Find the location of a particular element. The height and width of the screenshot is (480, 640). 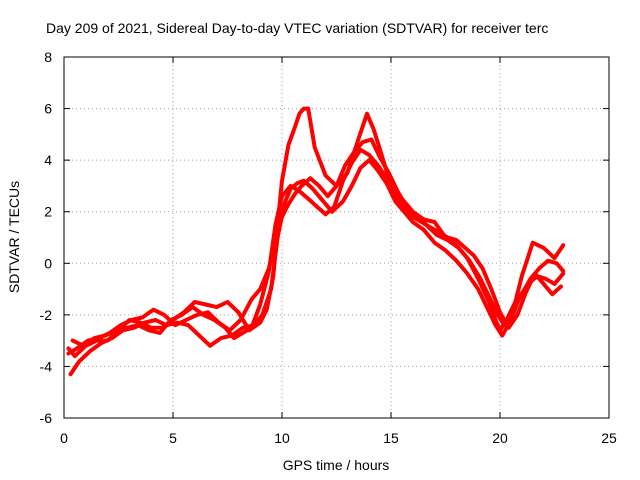

x-tick-label: 10 is located at coordinates (282, 438).